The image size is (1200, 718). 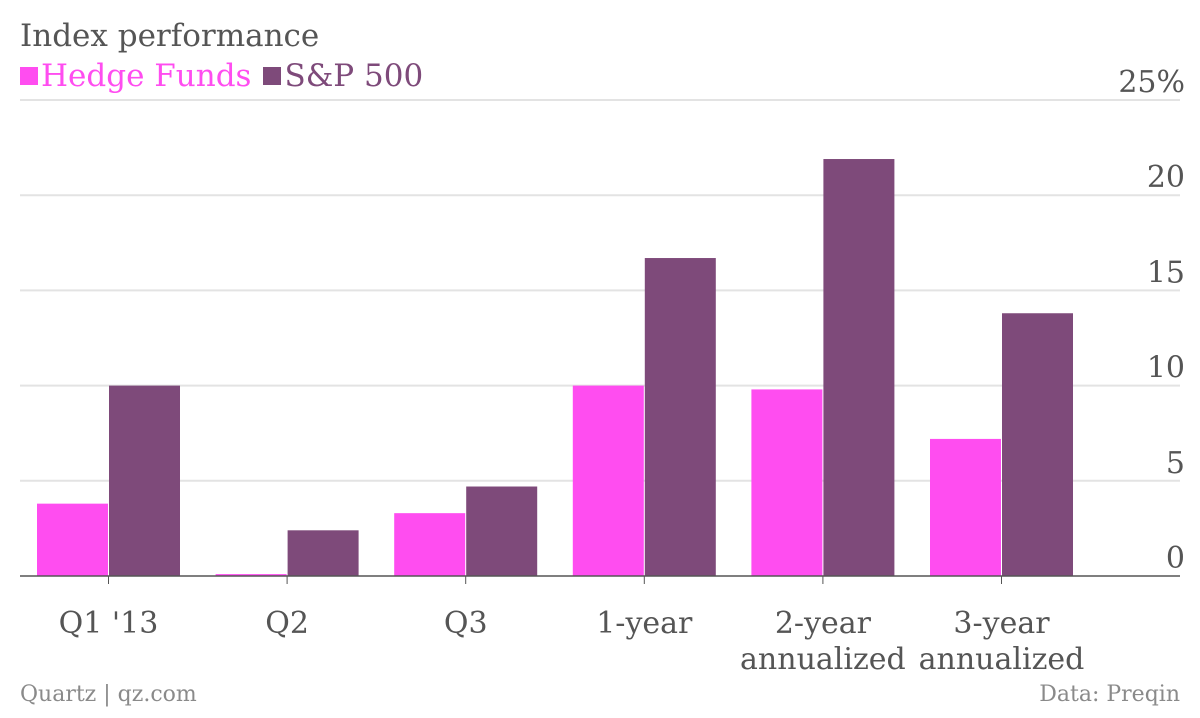 What do you see at coordinates (1175, 558) in the screenshot?
I see `y-tick-label: 0` at bounding box center [1175, 558].